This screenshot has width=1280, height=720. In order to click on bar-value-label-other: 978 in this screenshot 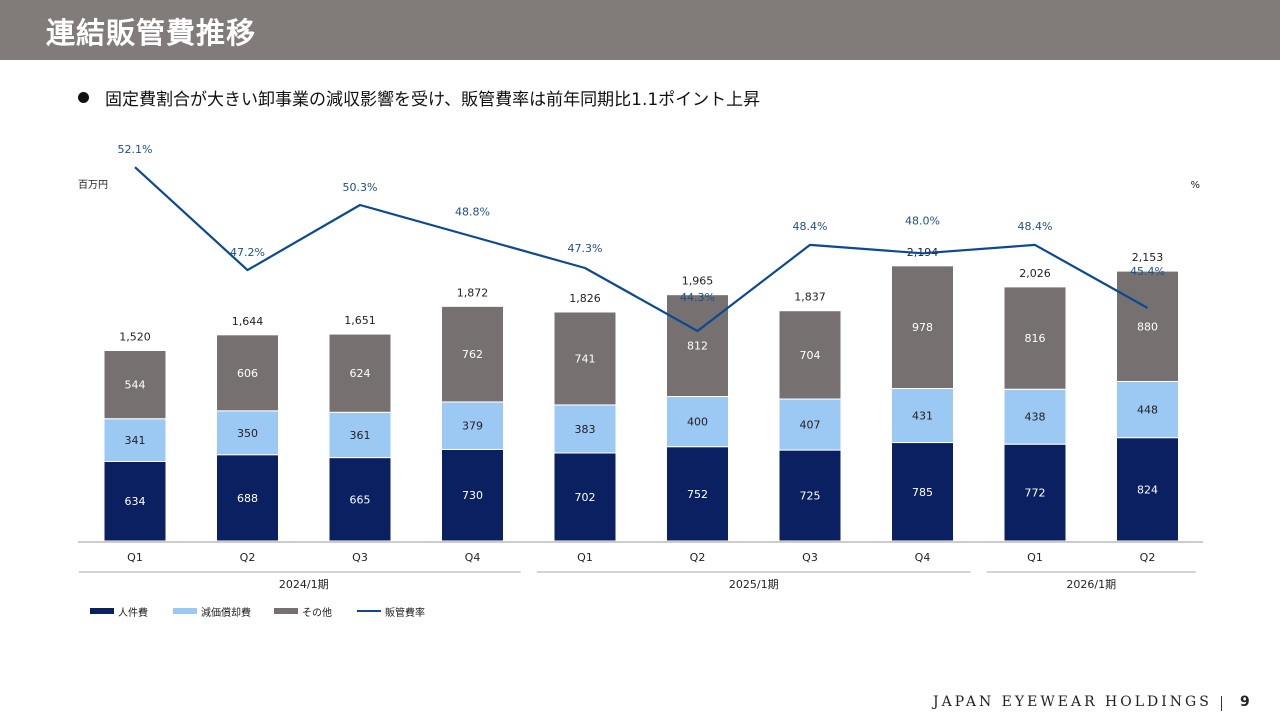, I will do `click(922, 327)`.